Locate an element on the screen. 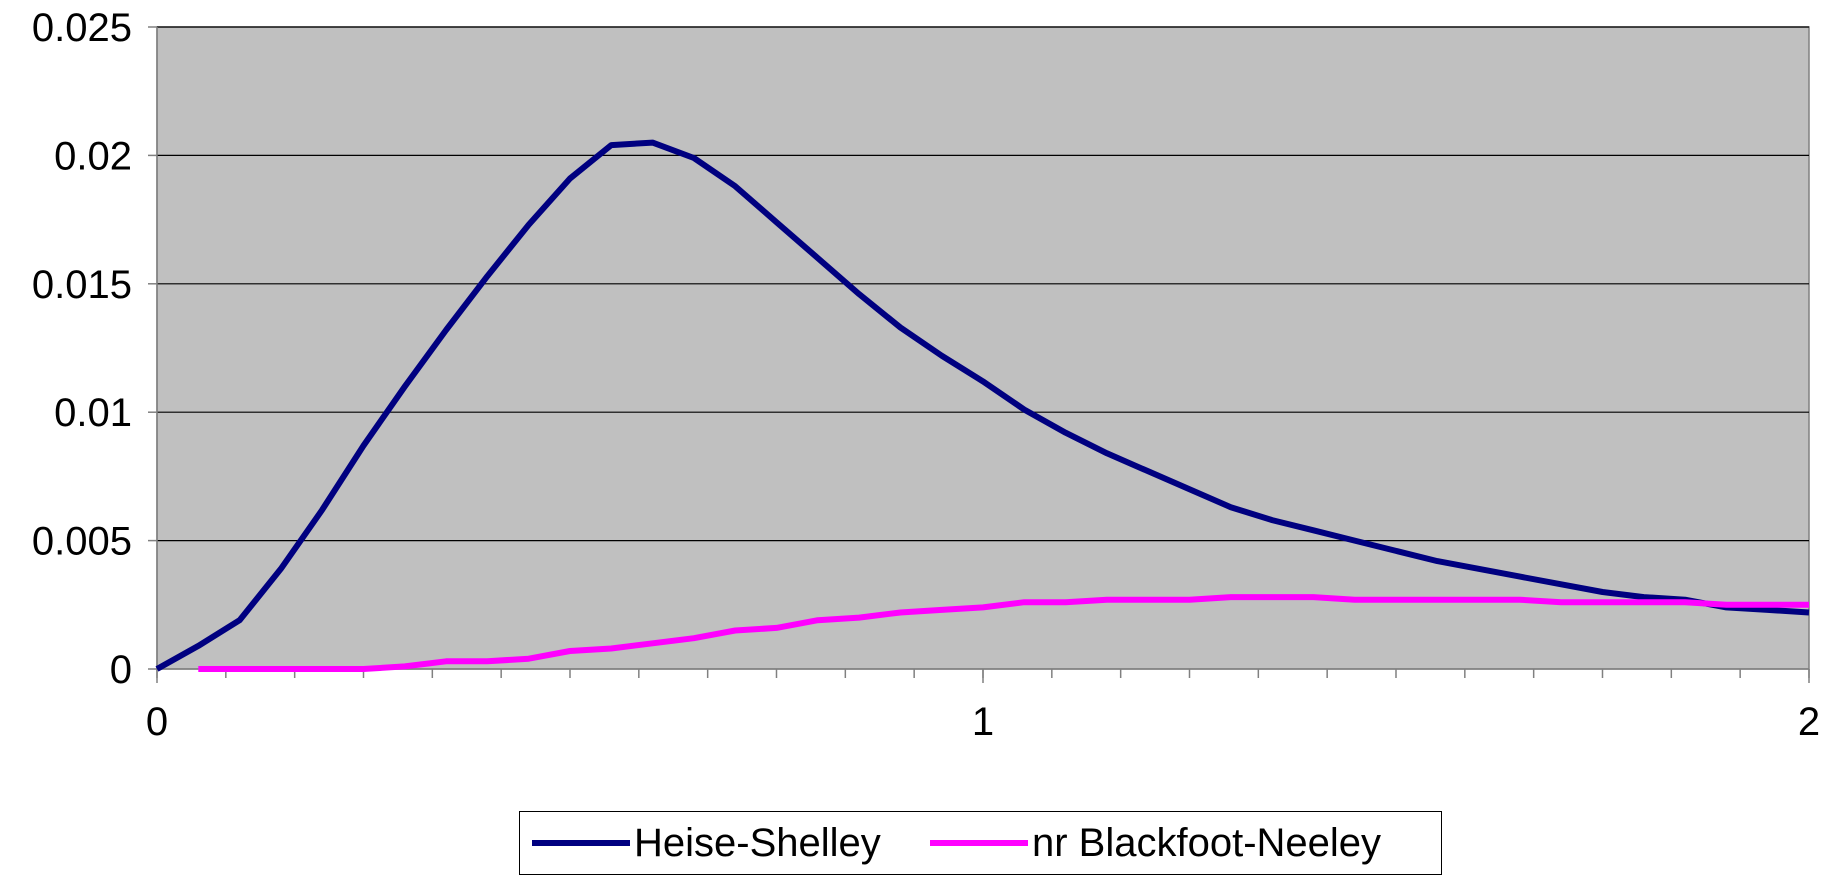 The width and height of the screenshot is (1832, 875). y-tick-label: 0.015 is located at coordinates (82, 285).